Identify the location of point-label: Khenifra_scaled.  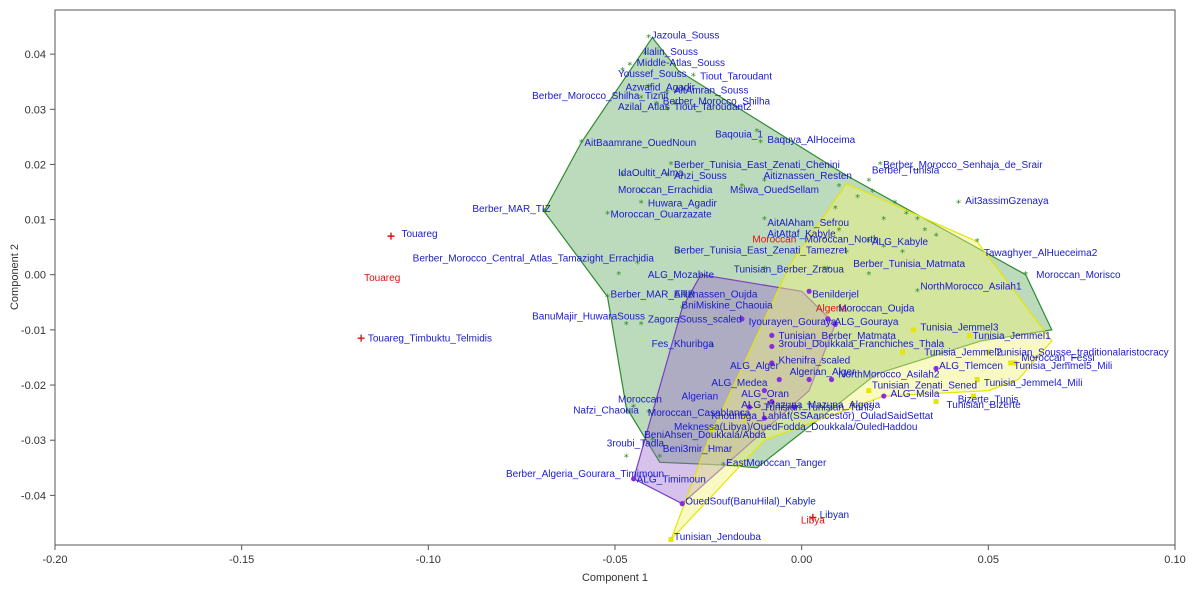
(815, 361).